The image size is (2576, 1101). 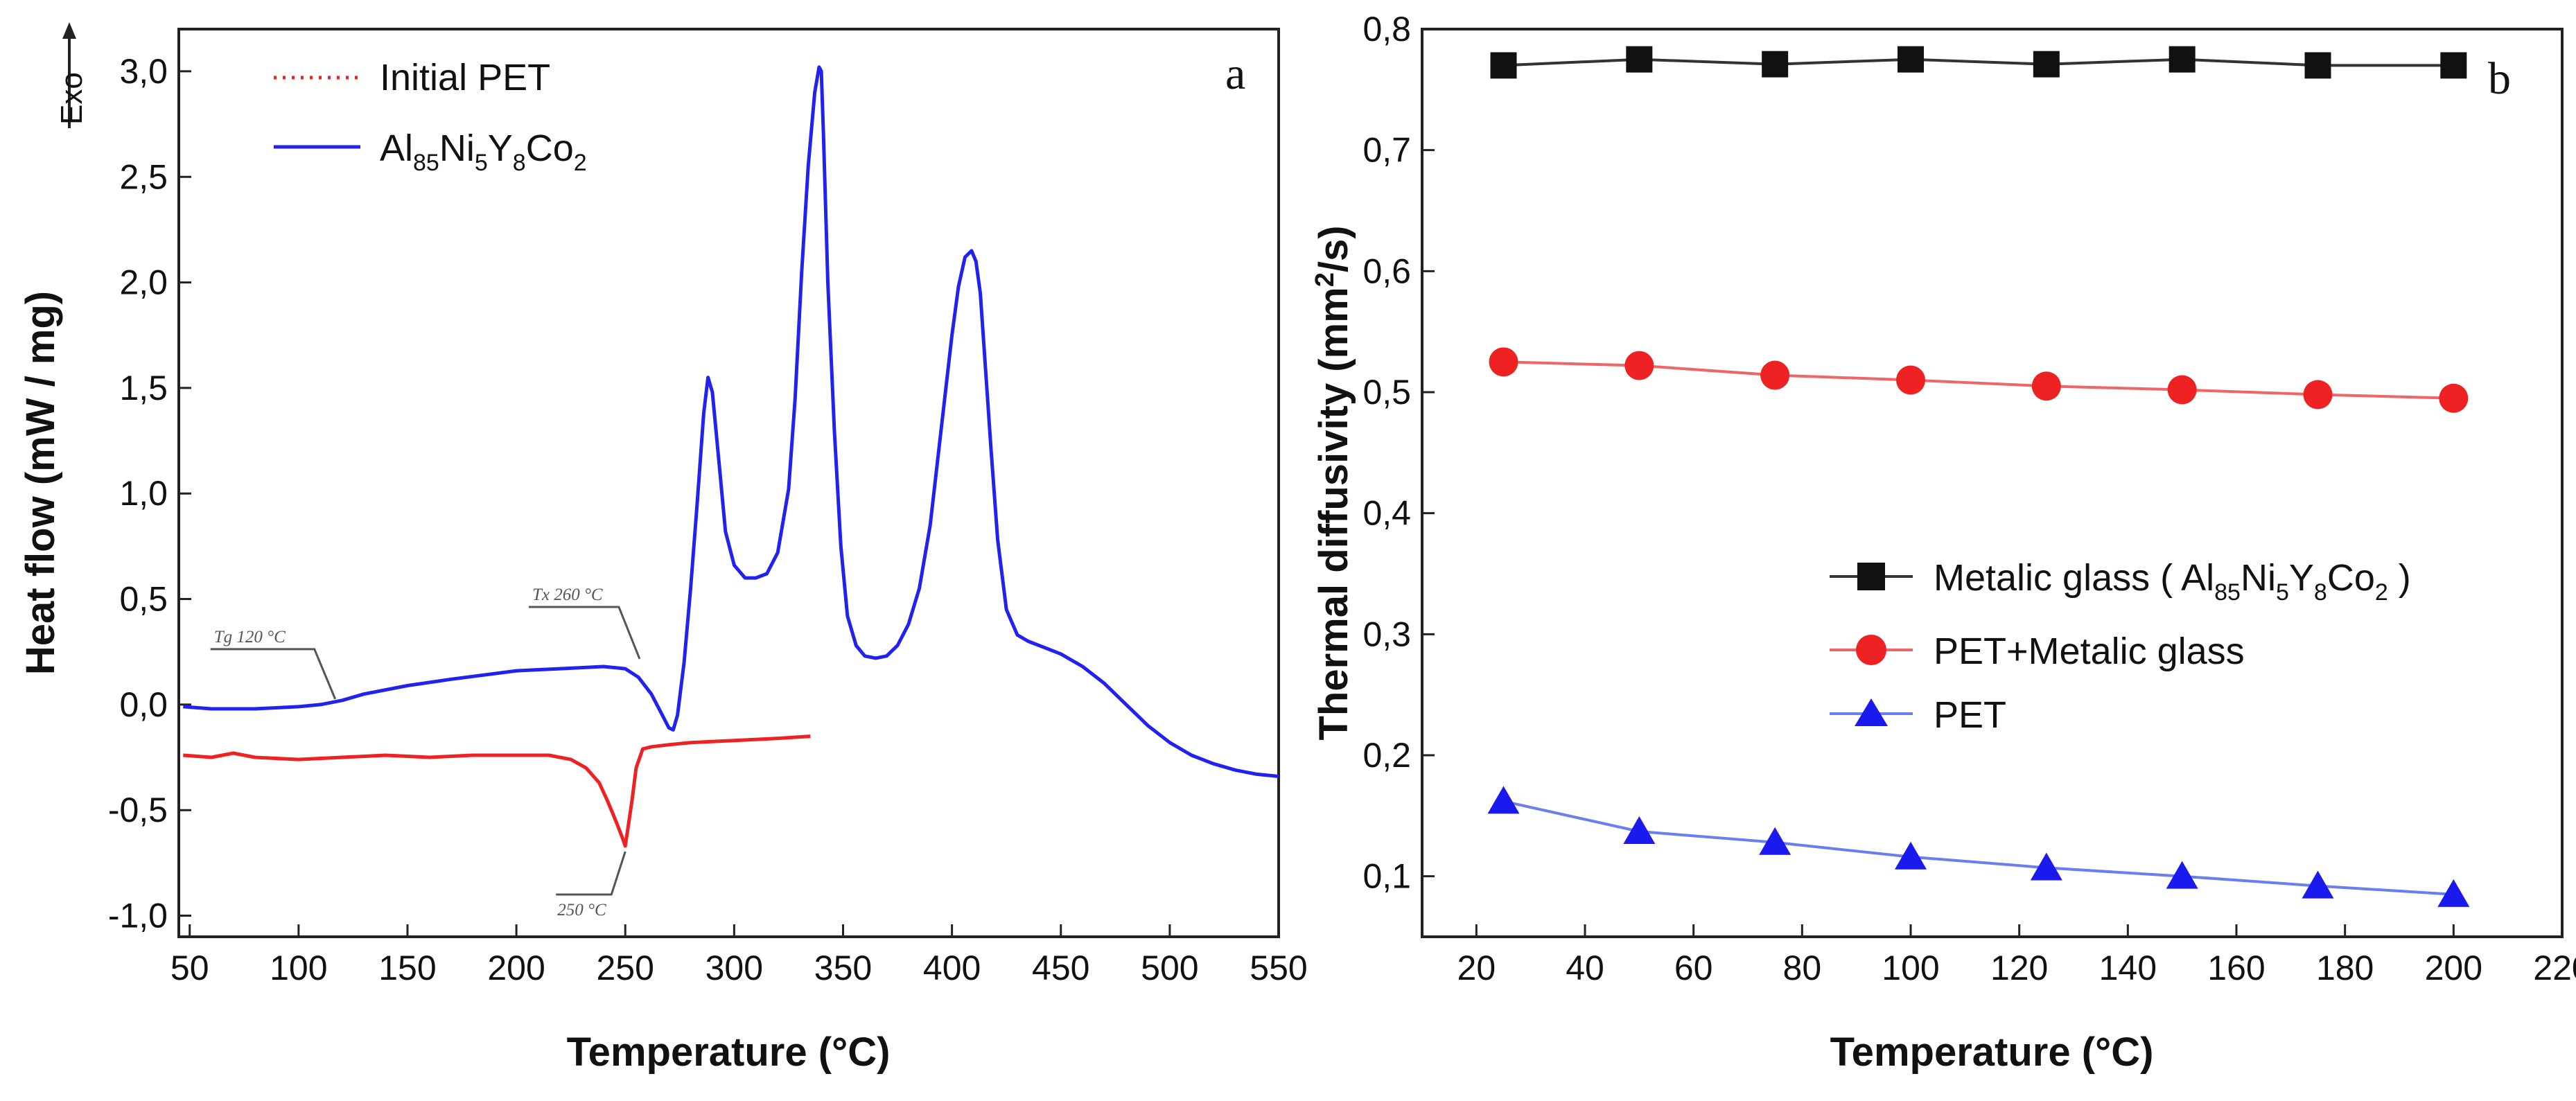 What do you see at coordinates (143, 494) in the screenshot?
I see `panel-a-y-tick-label: 1,0` at bounding box center [143, 494].